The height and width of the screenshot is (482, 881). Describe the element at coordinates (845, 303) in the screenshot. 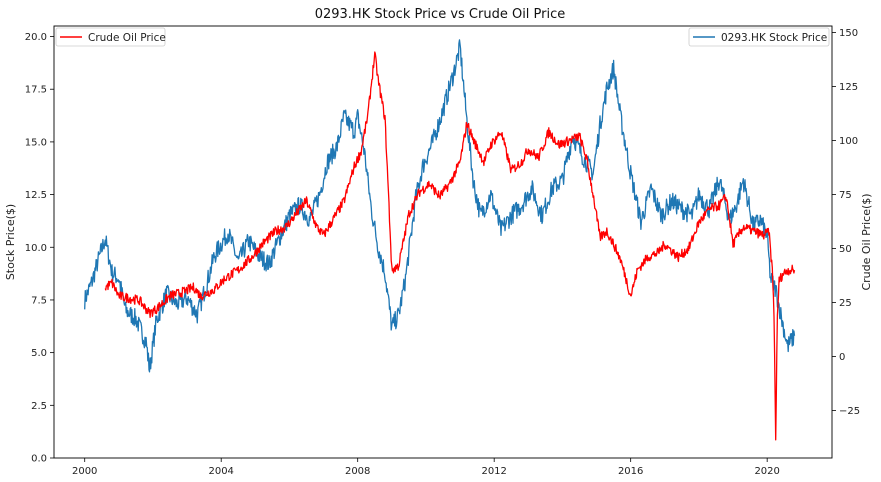

I see `y-right-tick-label: 25` at that location.